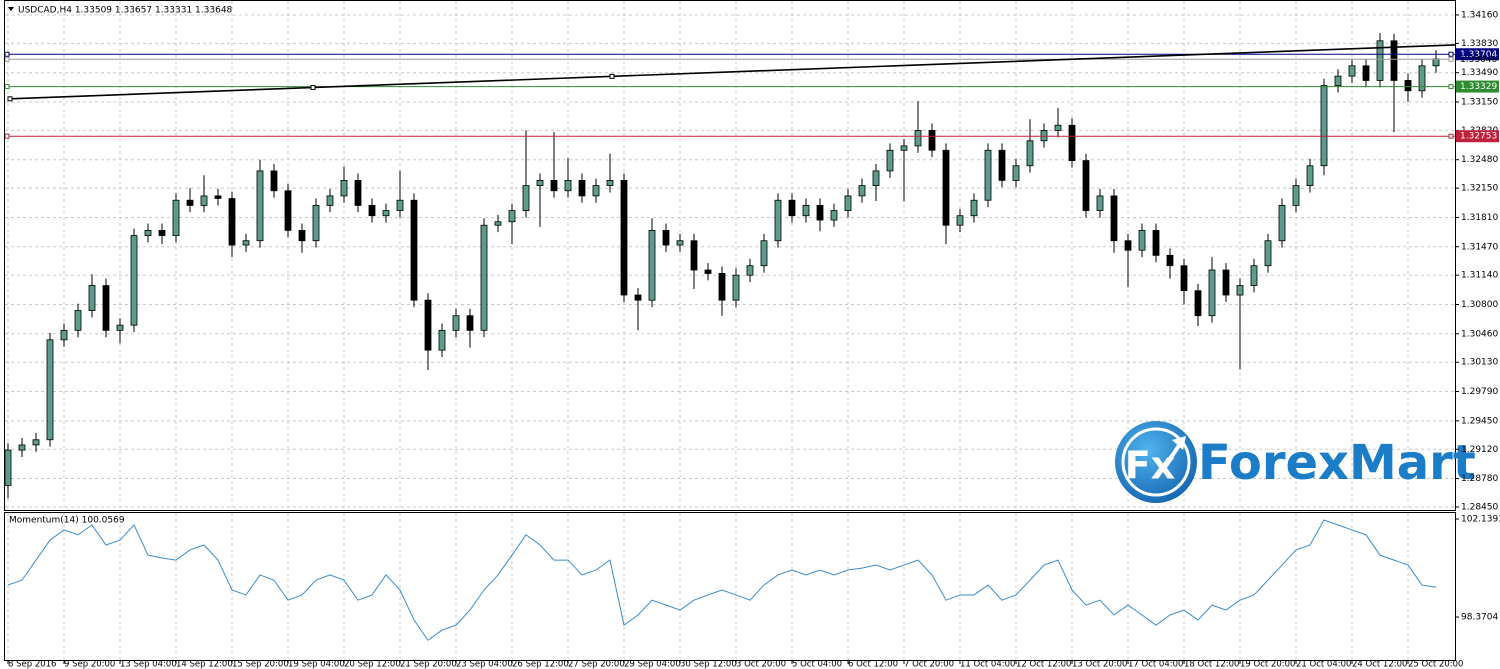 This screenshot has height=669, width=1500. Describe the element at coordinates (987, 664) in the screenshot. I see `x-tick-label: 11 Oct 04:00` at that location.